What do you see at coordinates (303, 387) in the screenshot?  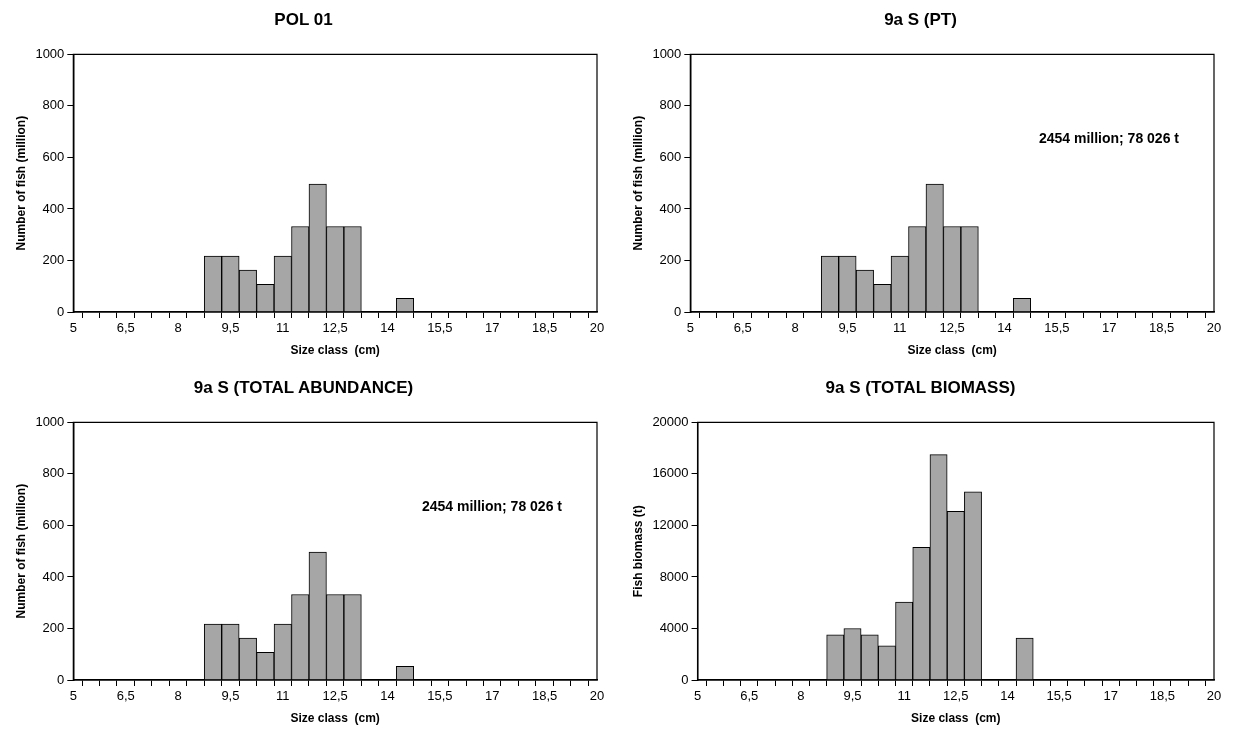 I see `chart-title: 9a S (TOTAL ABUNDANCE)` at bounding box center [303, 387].